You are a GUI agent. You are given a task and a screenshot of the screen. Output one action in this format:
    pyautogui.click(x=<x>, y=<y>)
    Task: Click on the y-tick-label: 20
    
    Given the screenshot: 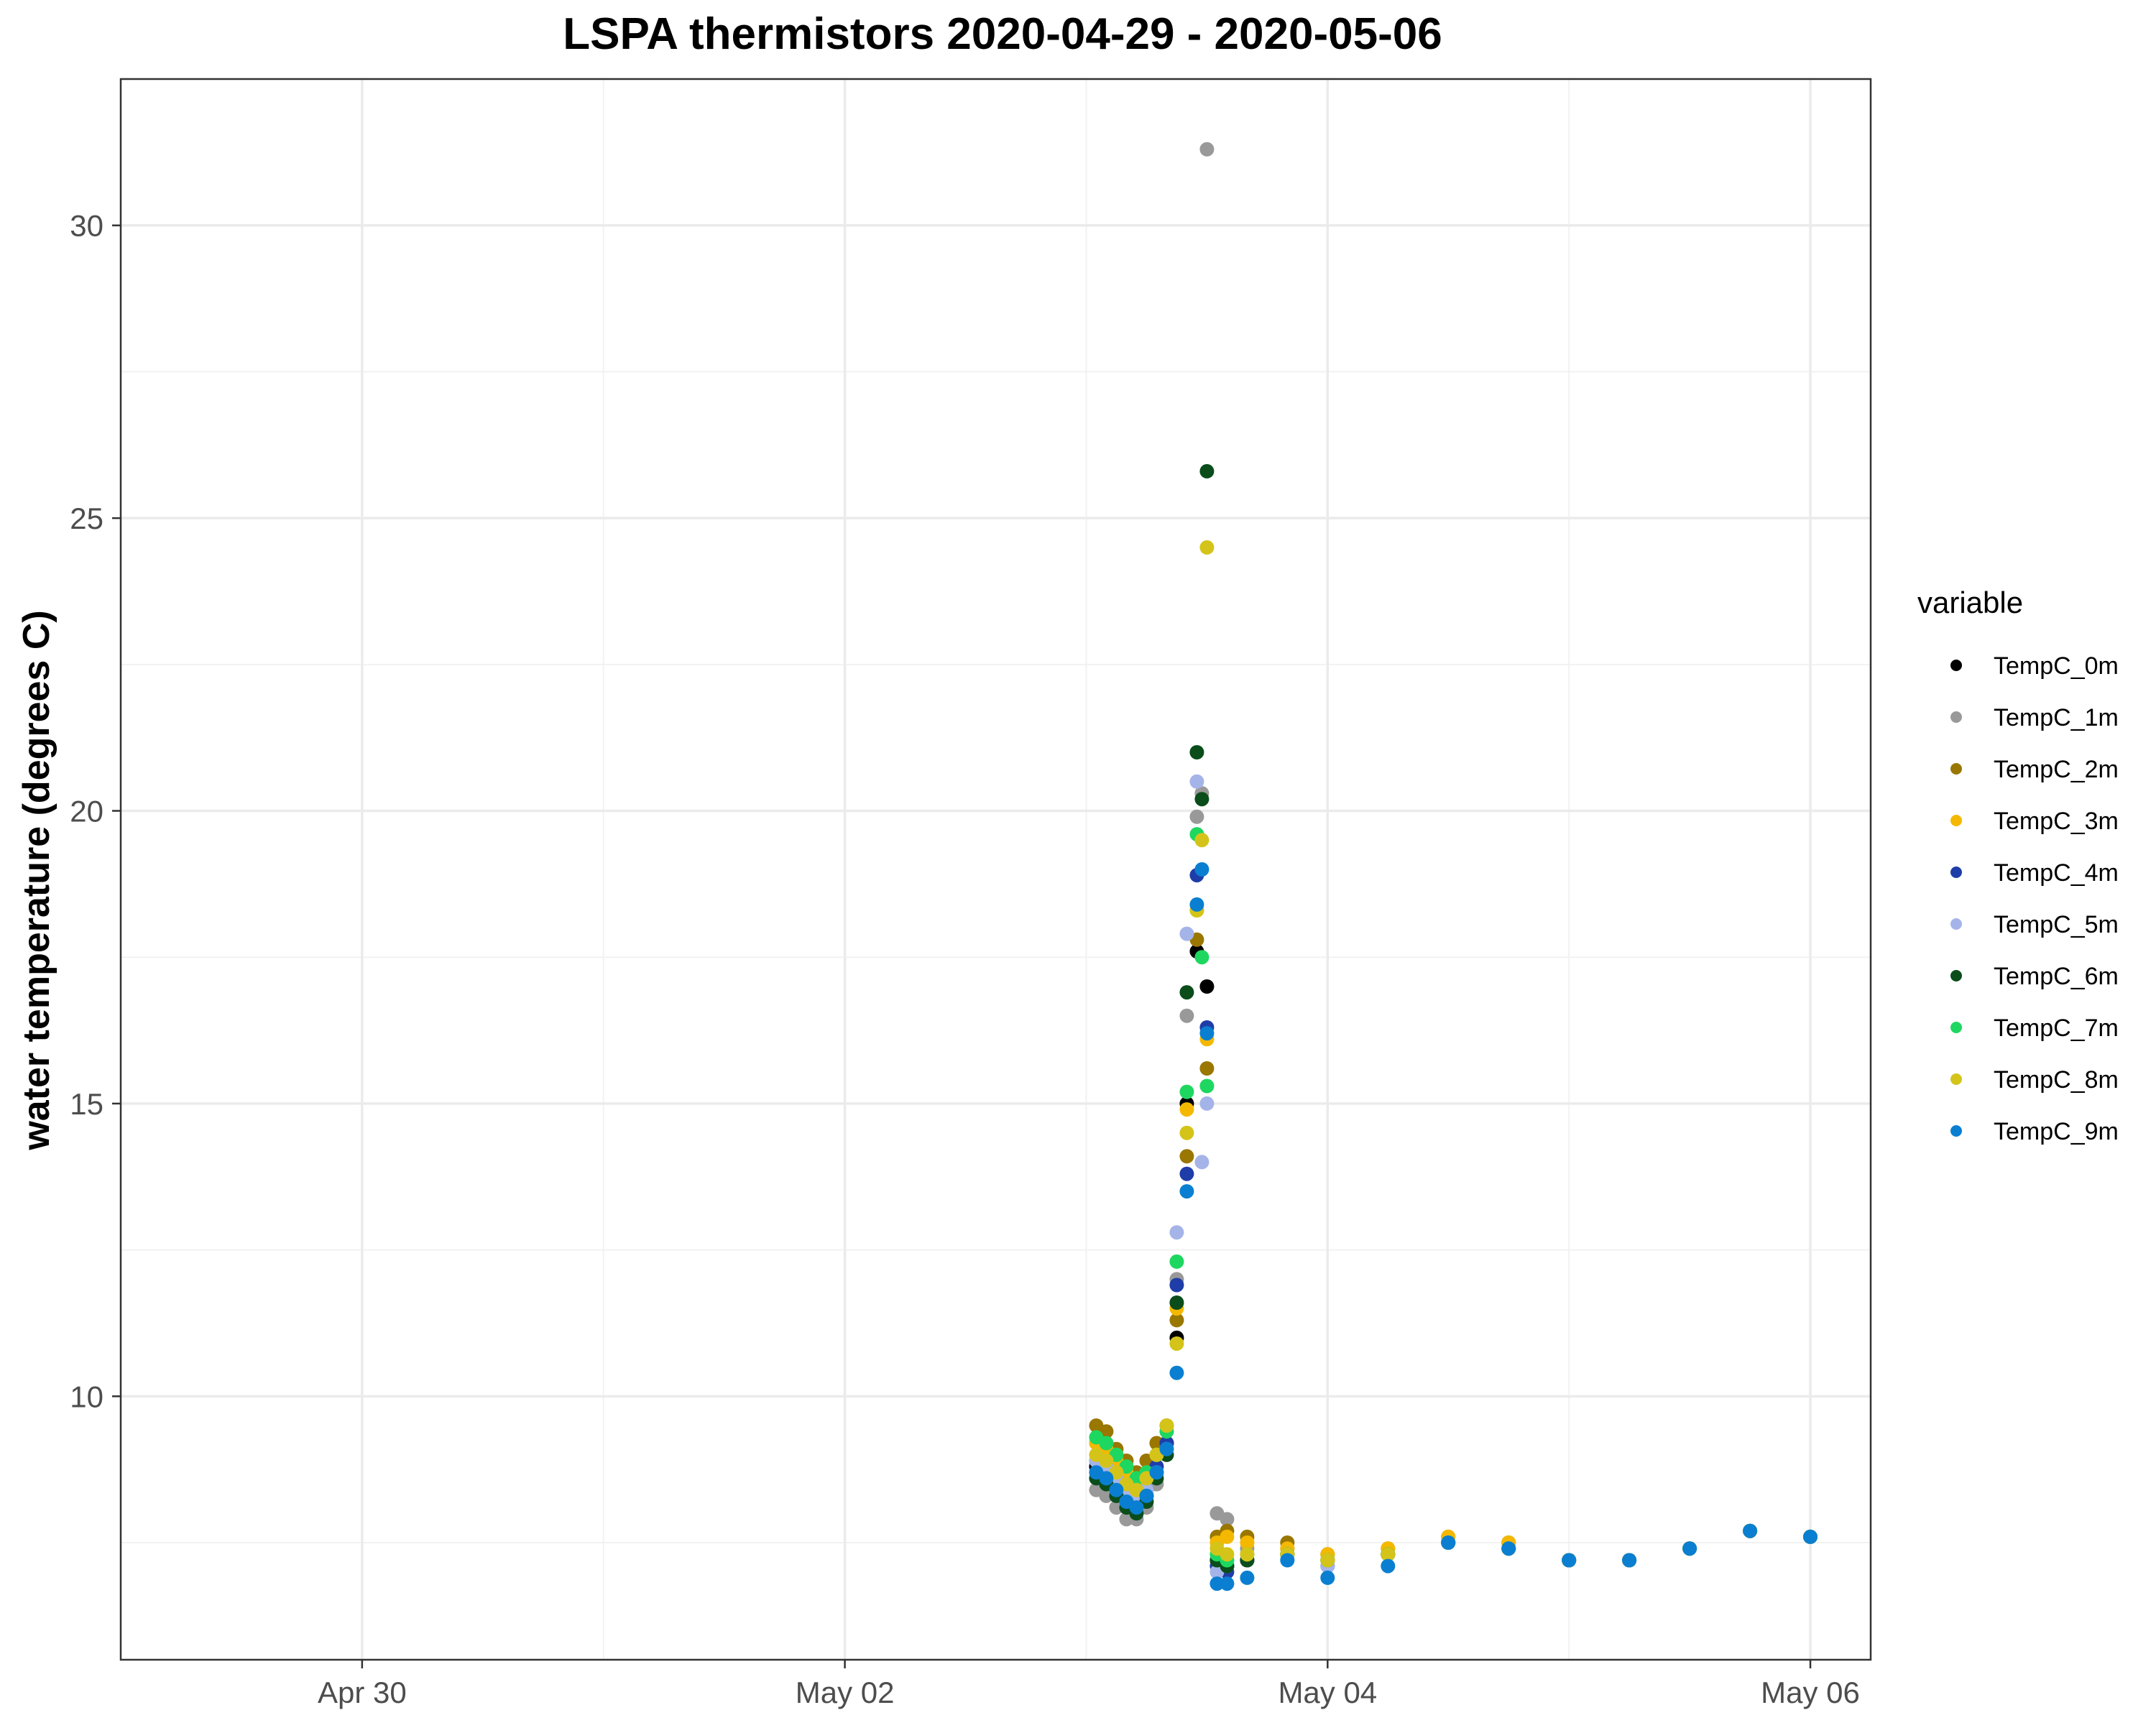 What is the action you would take?
    pyautogui.click(x=86, y=811)
    